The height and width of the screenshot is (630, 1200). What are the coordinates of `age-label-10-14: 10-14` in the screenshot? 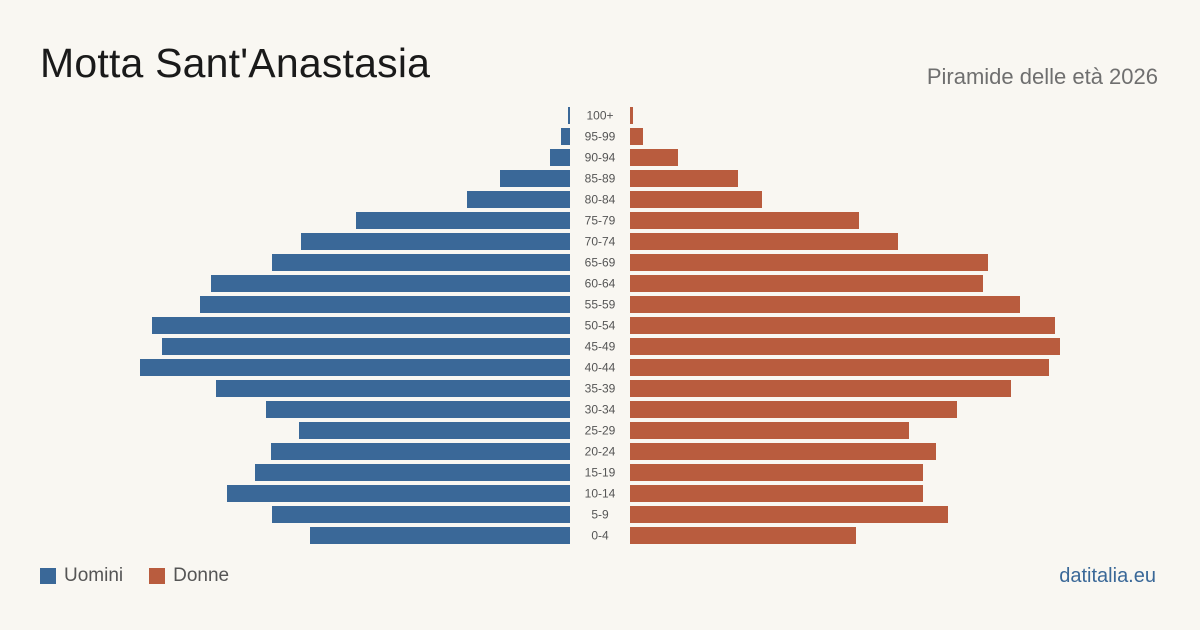 It's located at (600, 494).